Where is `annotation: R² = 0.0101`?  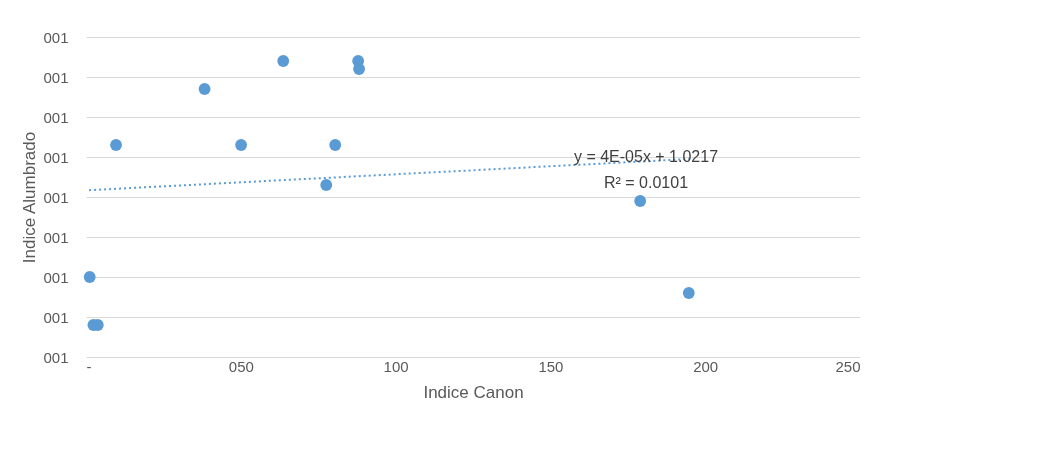 annotation: R² = 0.0101 is located at coordinates (646, 182).